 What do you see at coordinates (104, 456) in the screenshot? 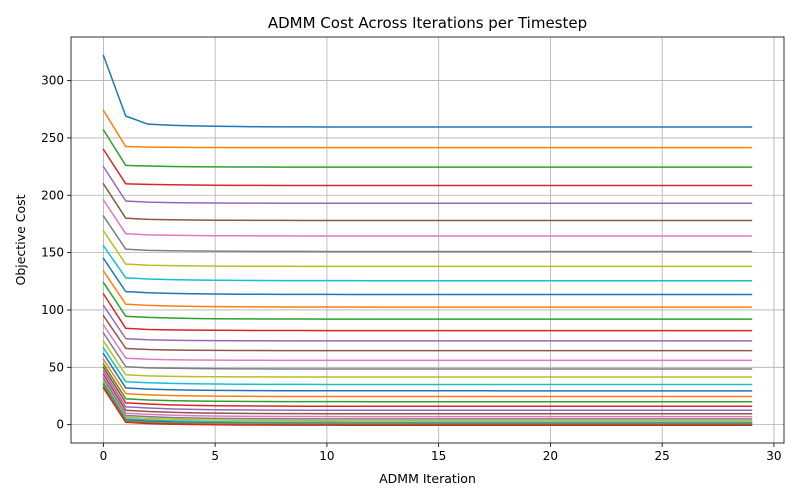
I see `x-tick-label: 0` at bounding box center [104, 456].